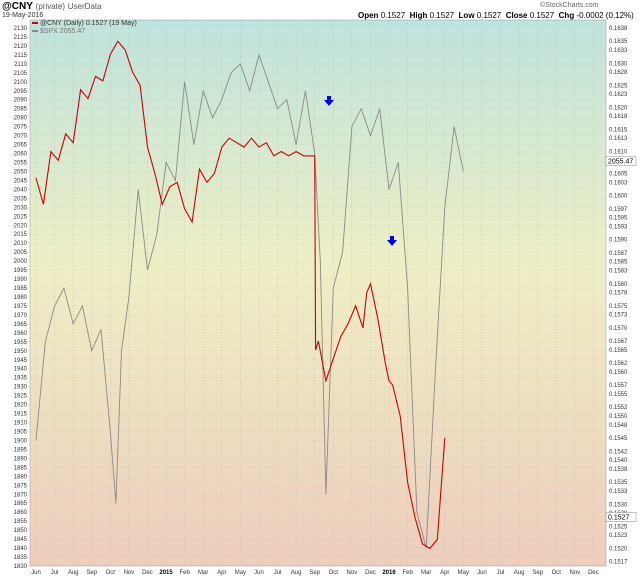  I want to click on chg-label: Chg, so click(566, 15).